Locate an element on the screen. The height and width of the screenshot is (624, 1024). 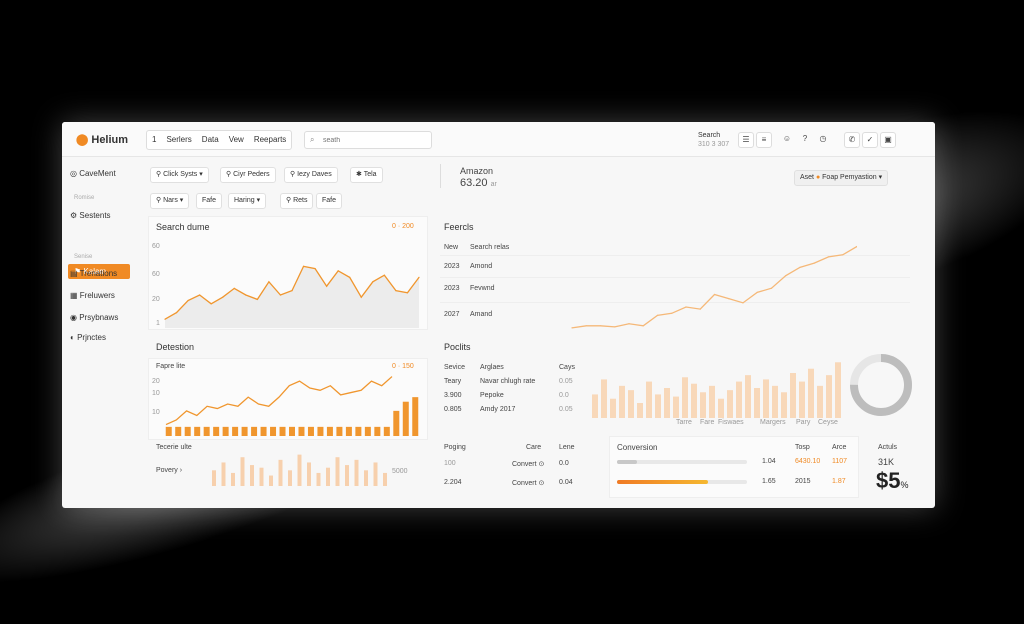
list-icon: ☰ is located at coordinates (746, 140).